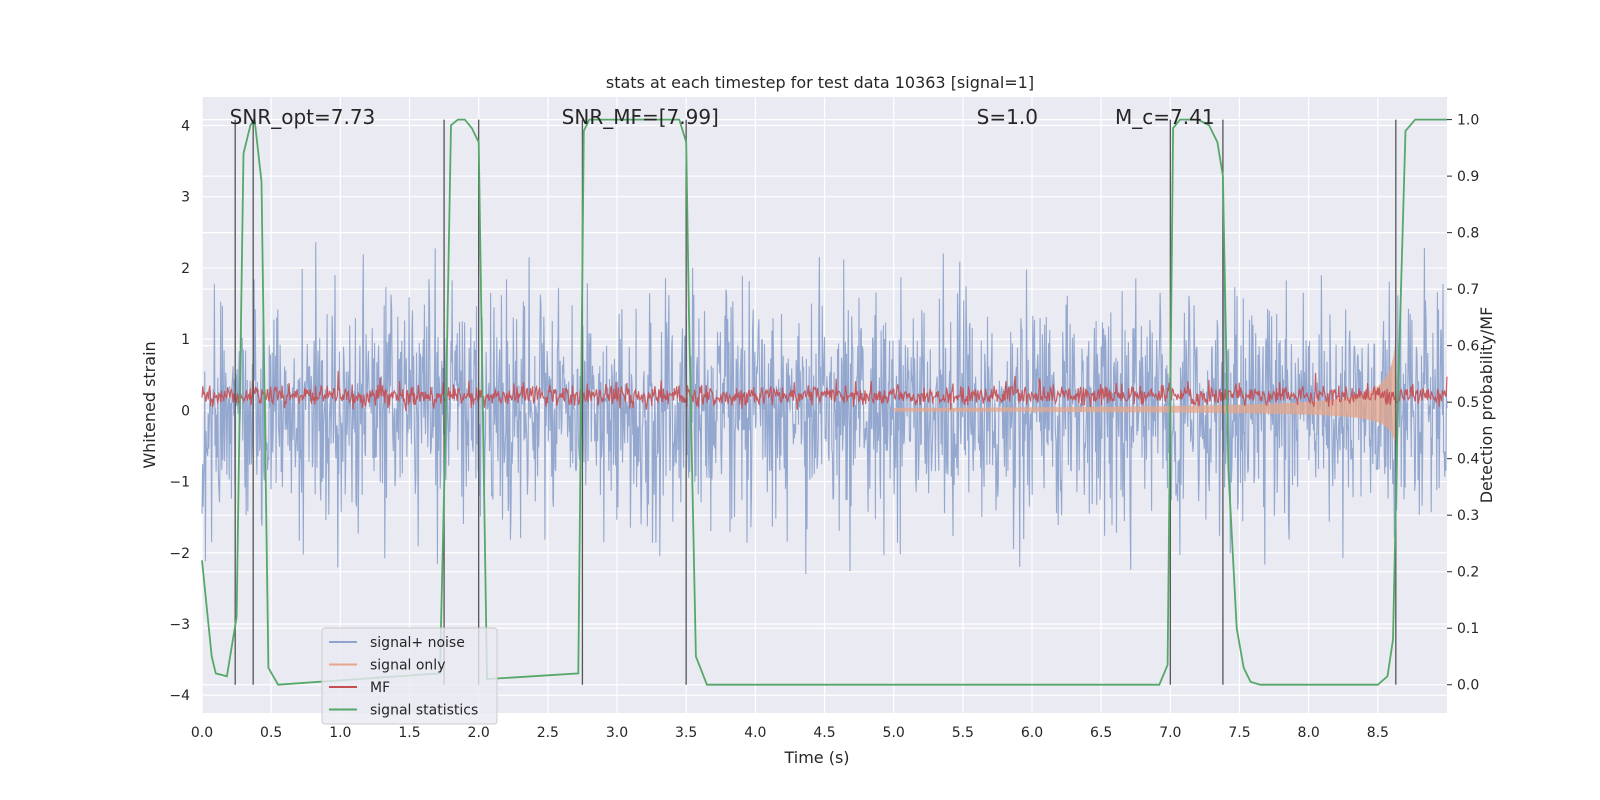 Image resolution: width=1600 pixels, height=800 pixels. I want to click on annotation-label: M_c=7.41, so click(1165, 117).